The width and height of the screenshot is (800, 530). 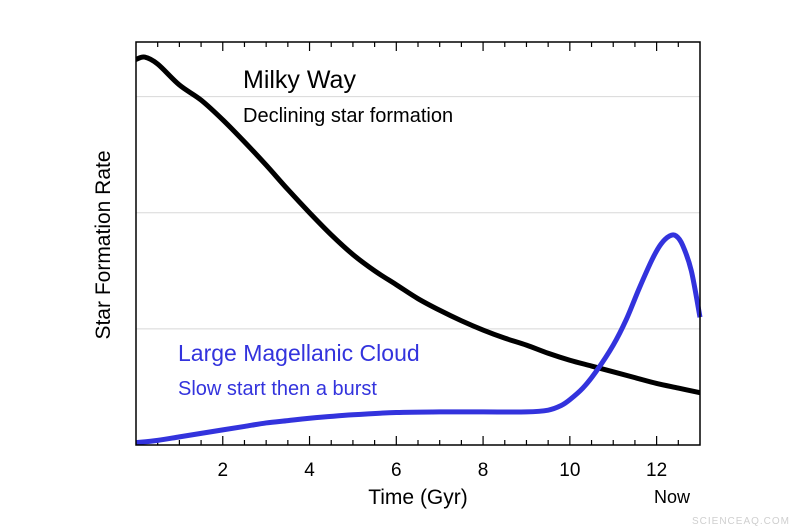 I want to click on x-tick-label: 2, so click(x=222, y=470).